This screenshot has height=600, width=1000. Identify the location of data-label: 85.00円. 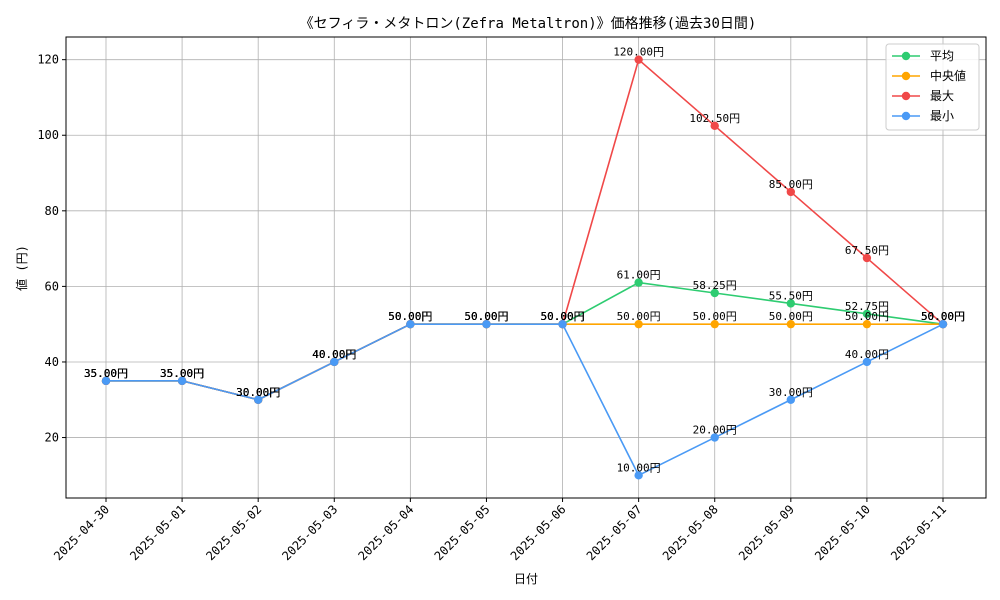
(791, 184).